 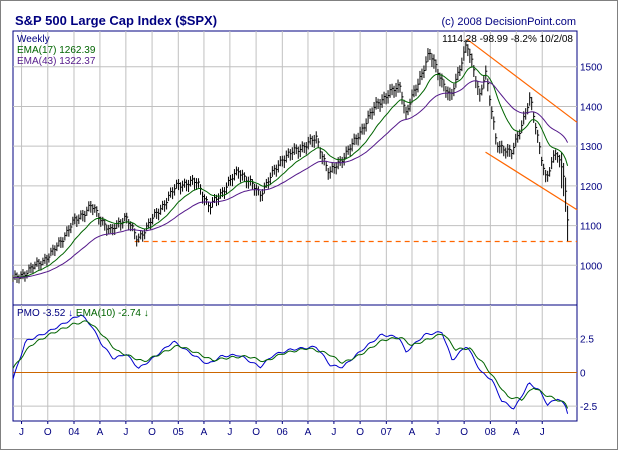 What do you see at coordinates (591, 107) in the screenshot?
I see `price-y-tick-label: 1400` at bounding box center [591, 107].